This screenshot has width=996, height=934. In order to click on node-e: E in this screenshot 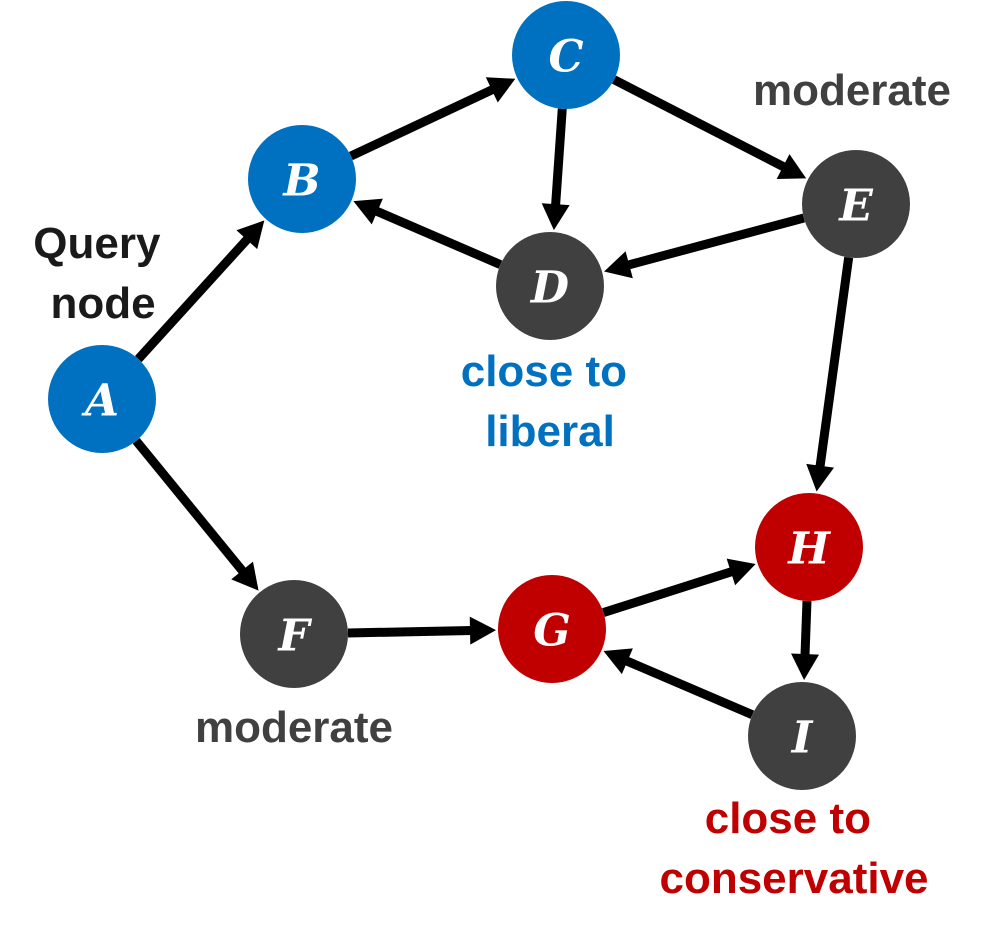, I will do `click(856, 204)`.